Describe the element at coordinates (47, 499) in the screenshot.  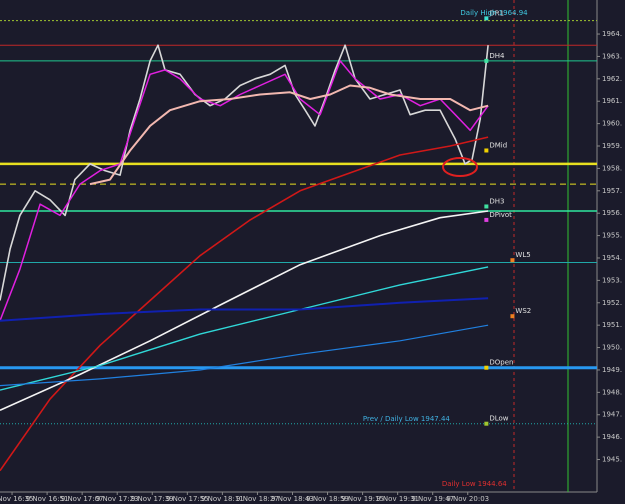
I see `x-tick-label: 9 Nov 16:51` at that location.